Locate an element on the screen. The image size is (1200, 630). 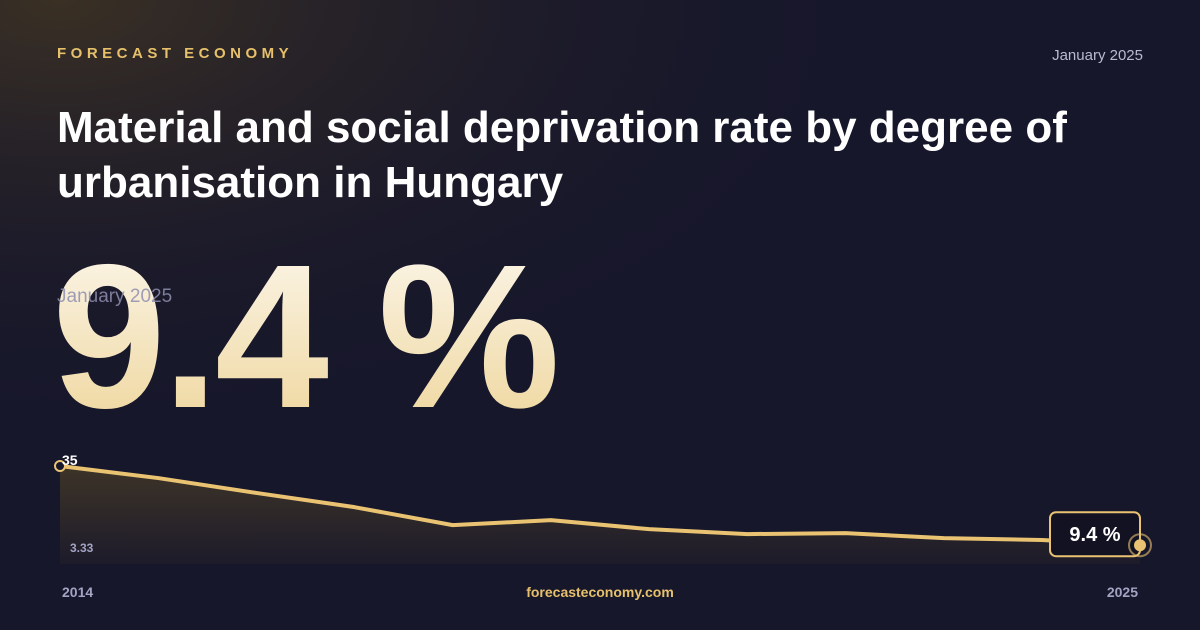
end-marker-ring is located at coordinates (1140, 545).